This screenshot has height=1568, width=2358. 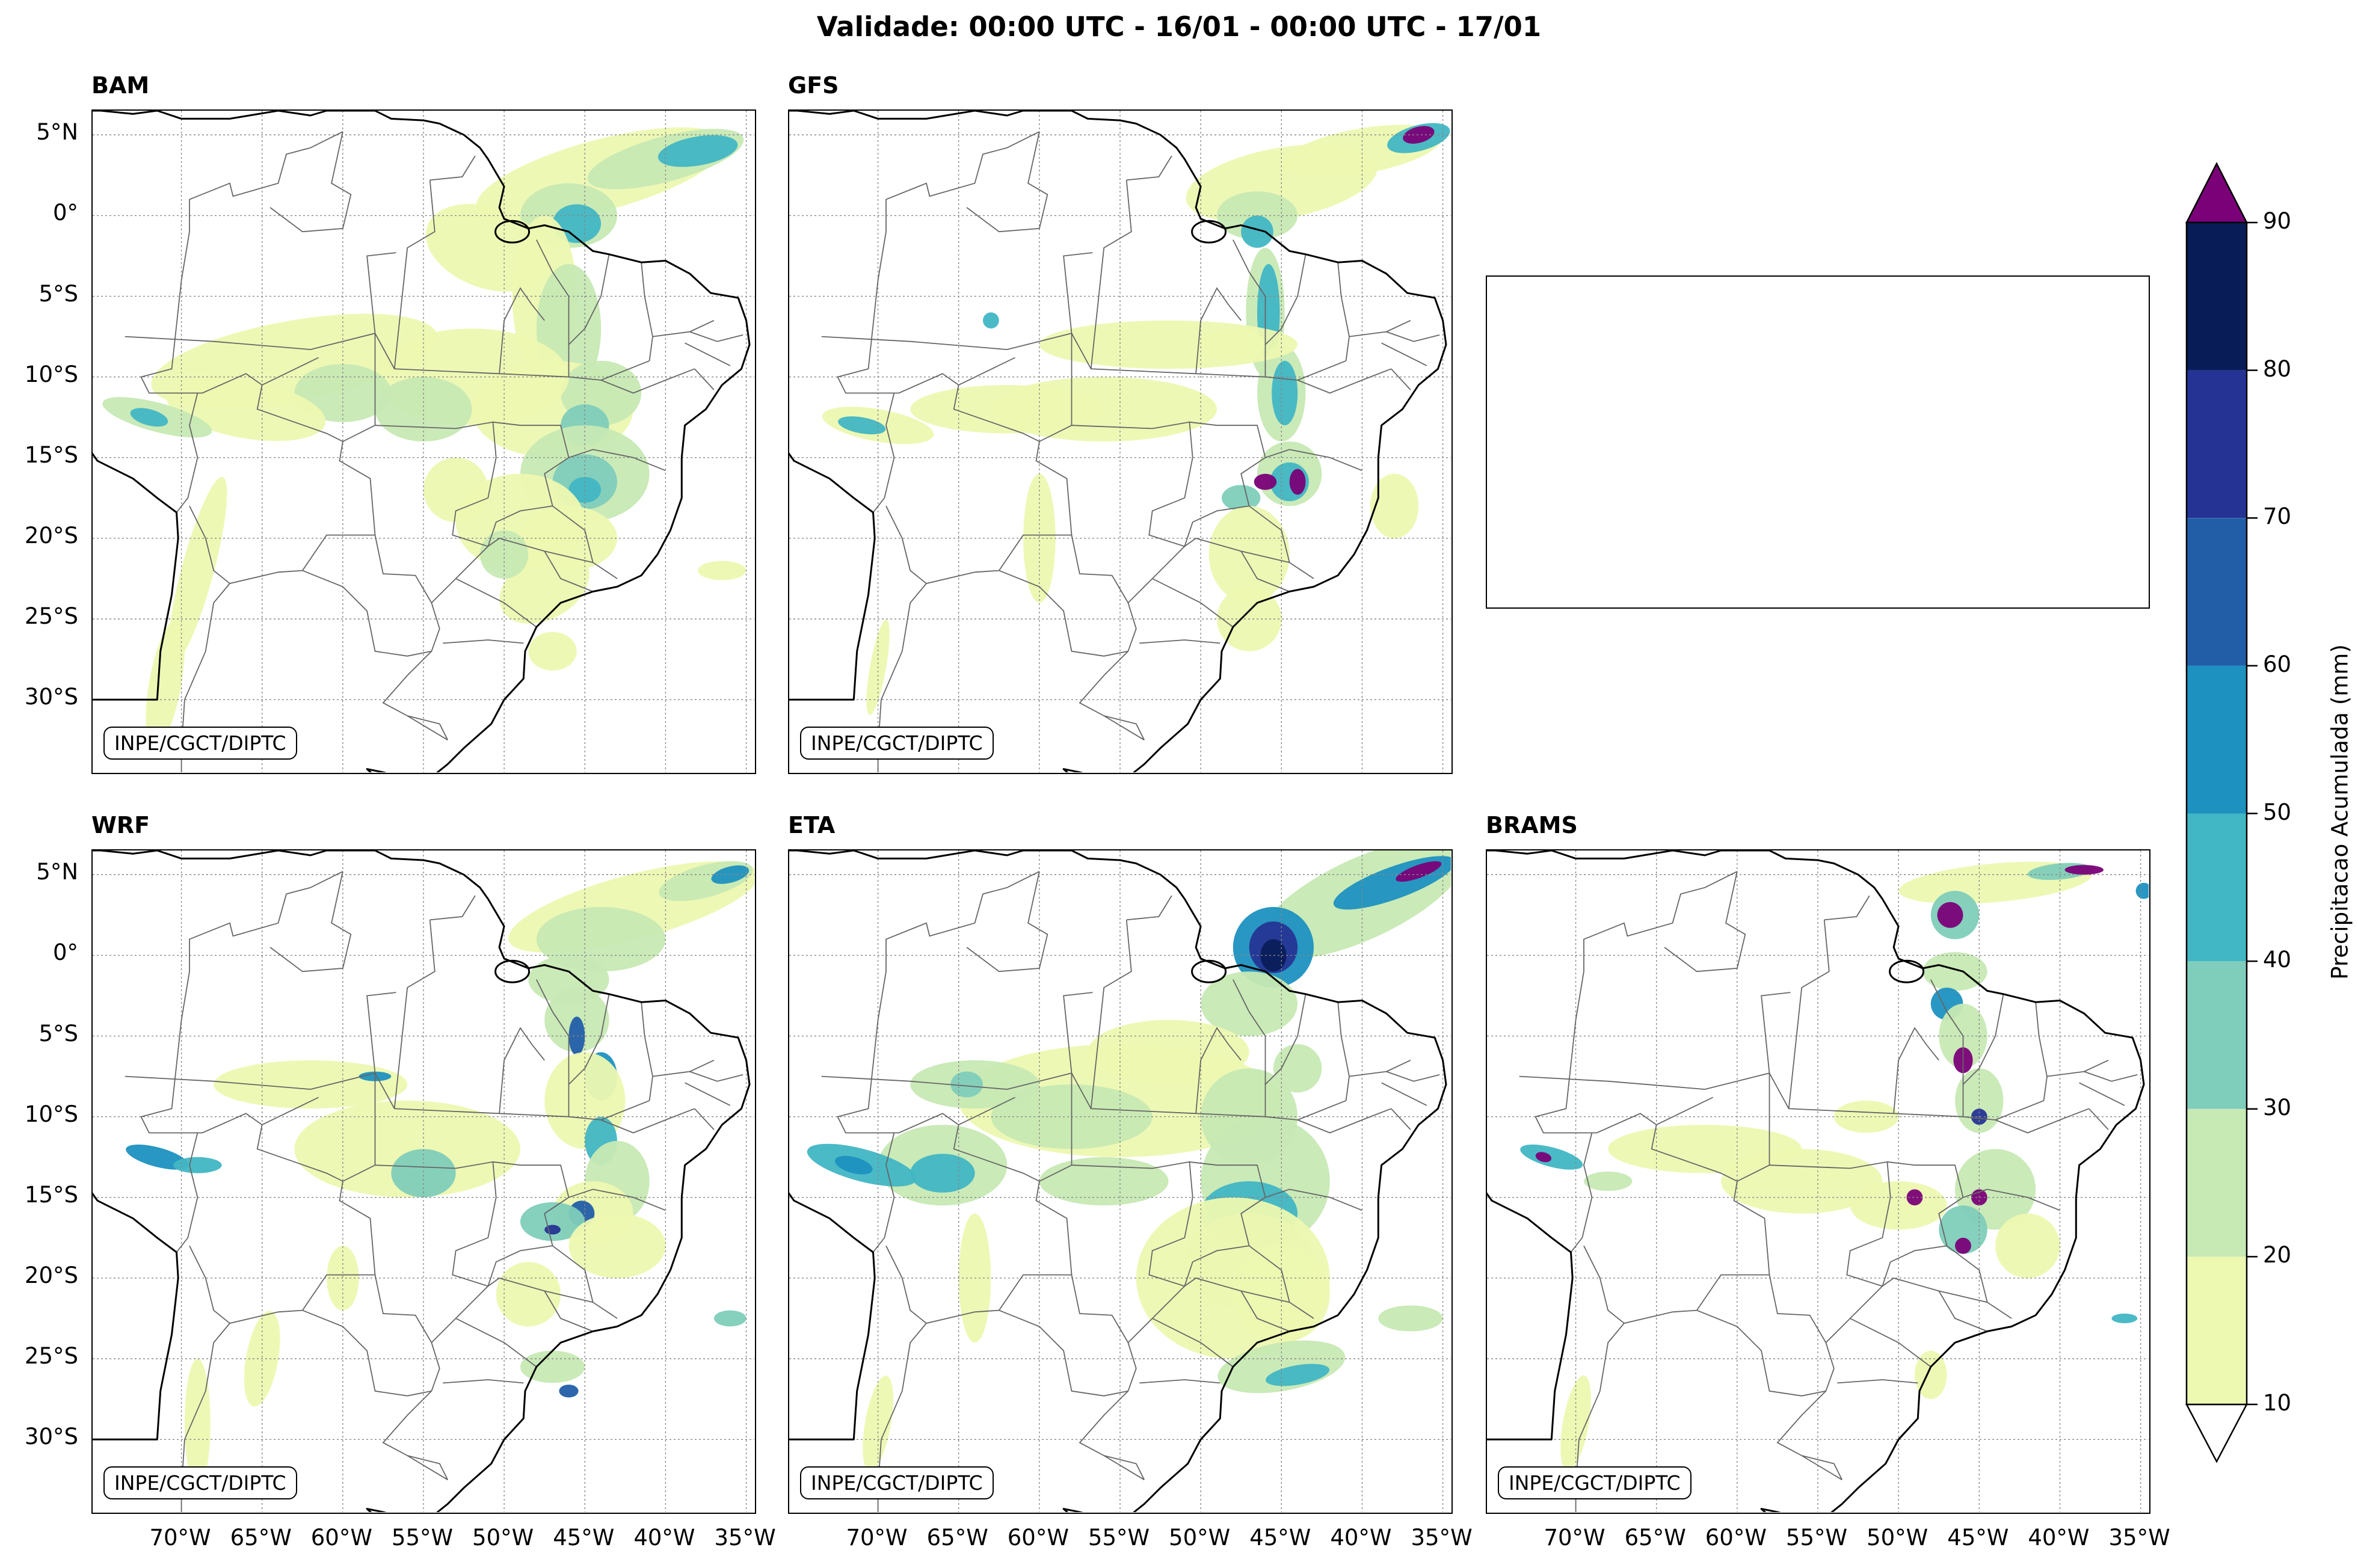 What do you see at coordinates (2277, 812) in the screenshot?
I see `colorbar-tick-label: 50` at bounding box center [2277, 812].